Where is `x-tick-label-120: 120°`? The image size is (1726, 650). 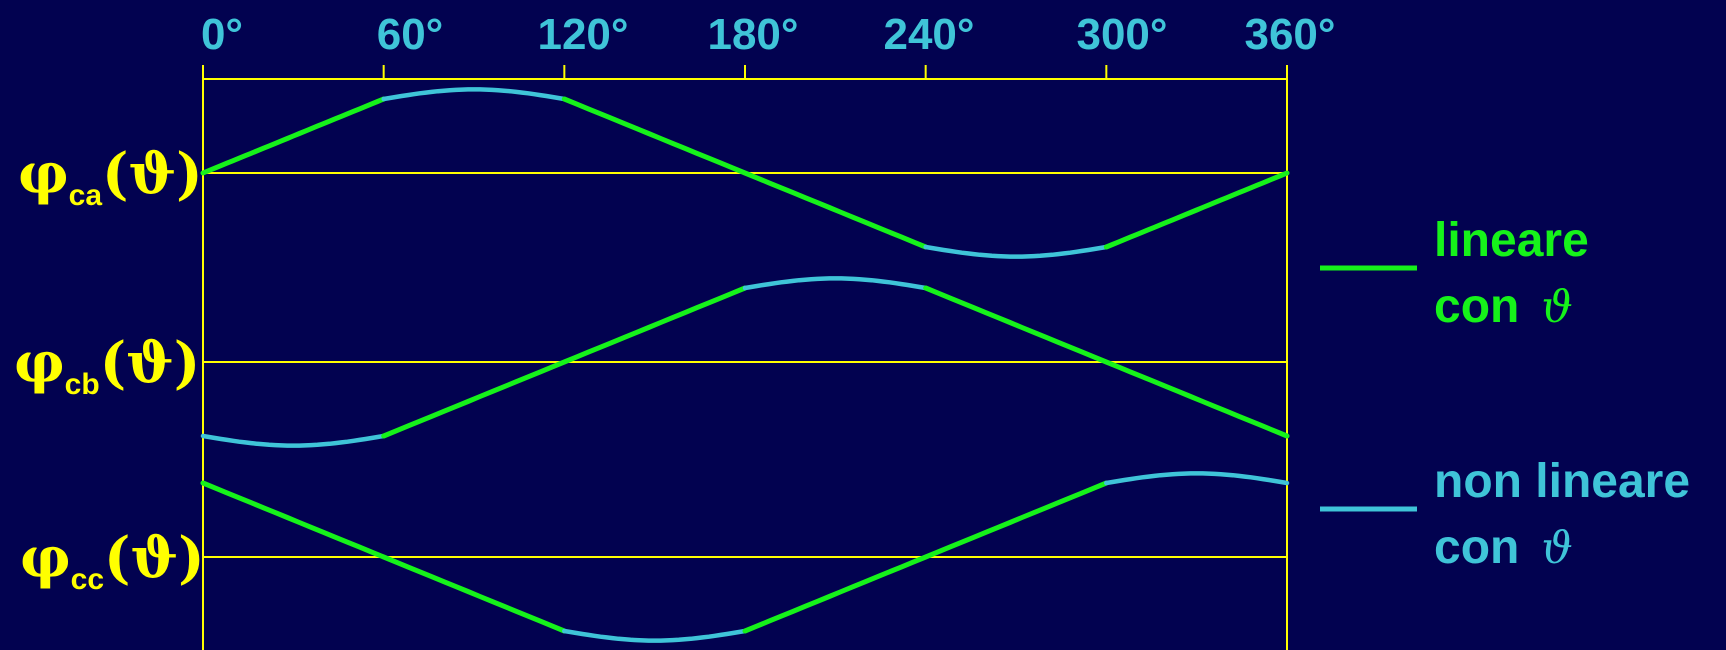
x-tick-label-120: 120° is located at coordinates (582, 34).